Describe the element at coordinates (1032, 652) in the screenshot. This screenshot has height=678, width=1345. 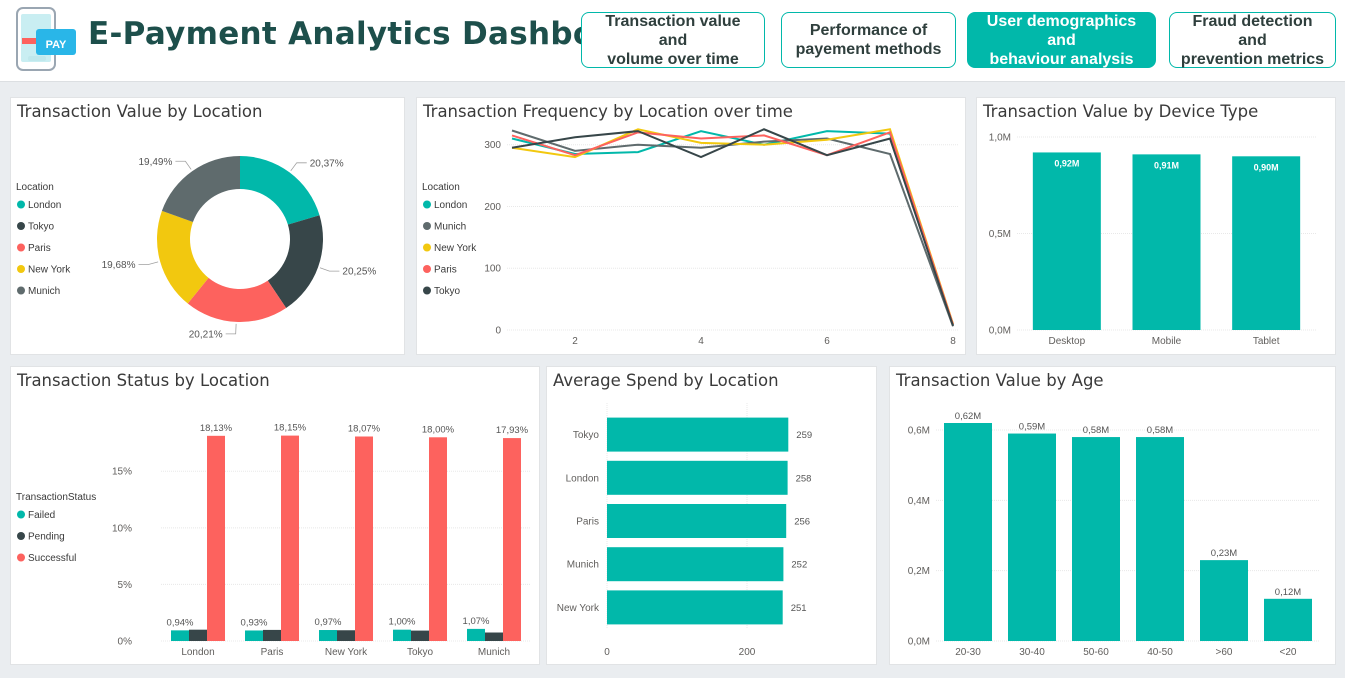
I see `x-tick-label: 30-40` at that location.